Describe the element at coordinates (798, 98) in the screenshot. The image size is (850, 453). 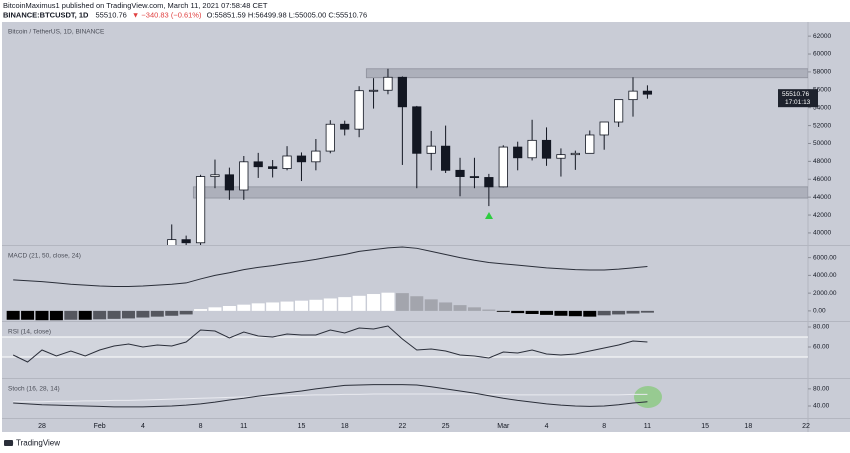
I see `last-price-box` at that location.